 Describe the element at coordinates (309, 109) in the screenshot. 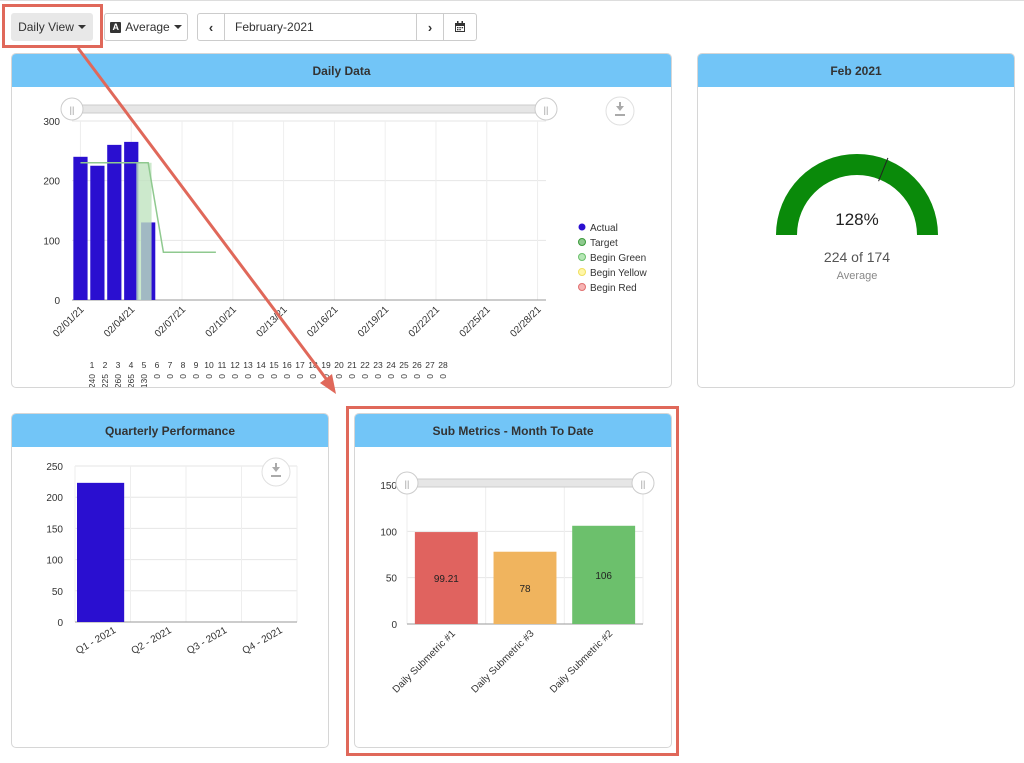

I see `range-slider-track` at that location.